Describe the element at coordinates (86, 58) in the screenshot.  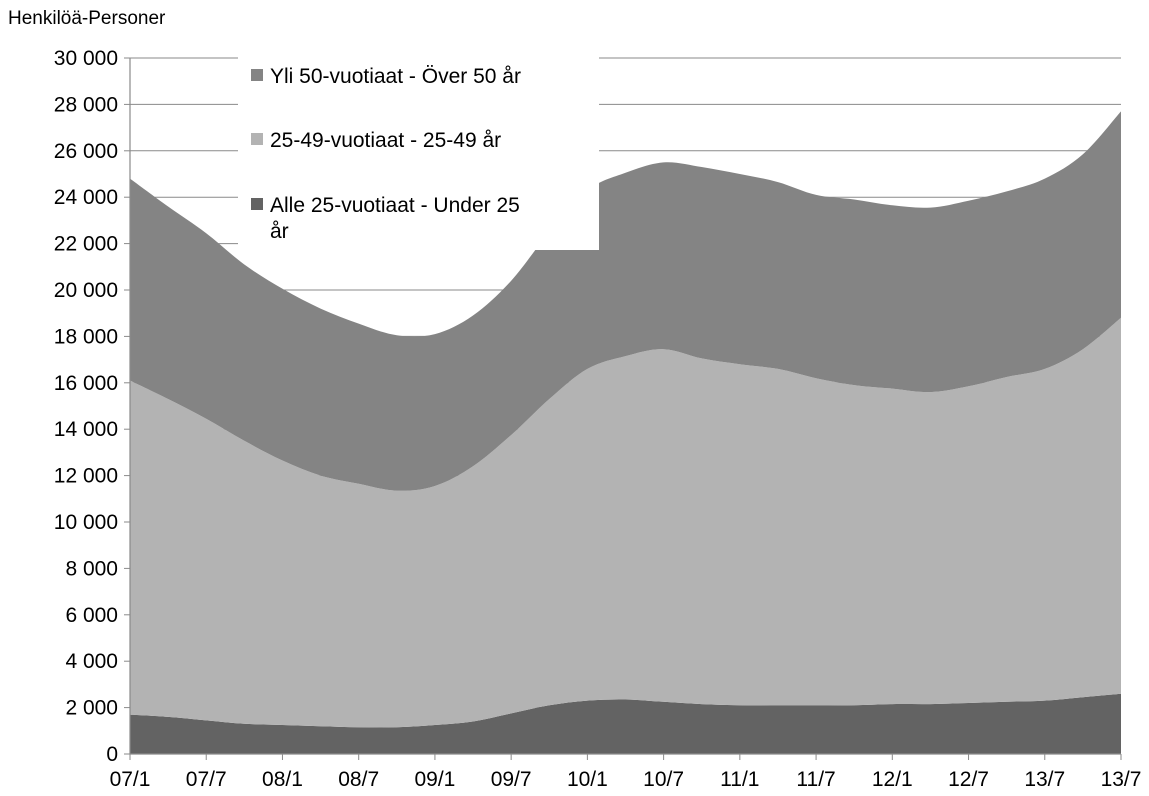
I see `y-tick-label: 30 000` at that location.